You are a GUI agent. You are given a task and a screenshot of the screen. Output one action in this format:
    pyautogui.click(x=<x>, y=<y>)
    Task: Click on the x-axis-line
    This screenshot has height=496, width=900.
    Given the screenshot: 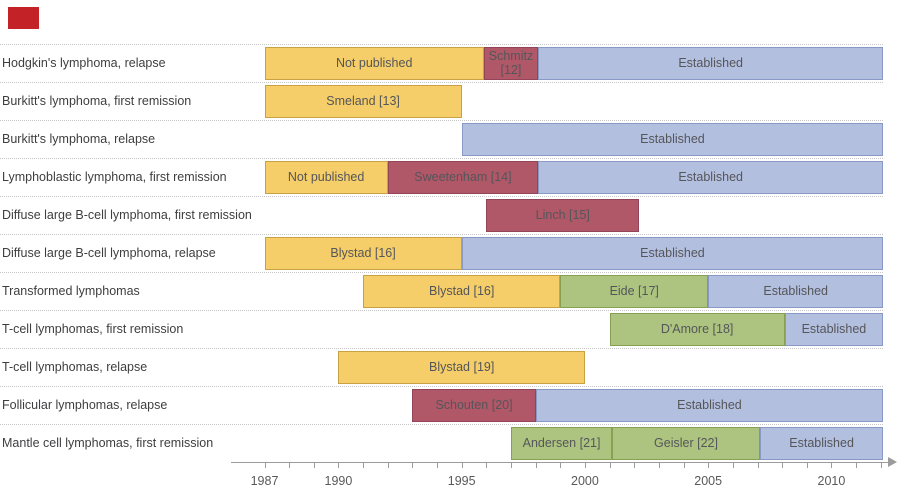 What is the action you would take?
    pyautogui.click(x=559, y=462)
    